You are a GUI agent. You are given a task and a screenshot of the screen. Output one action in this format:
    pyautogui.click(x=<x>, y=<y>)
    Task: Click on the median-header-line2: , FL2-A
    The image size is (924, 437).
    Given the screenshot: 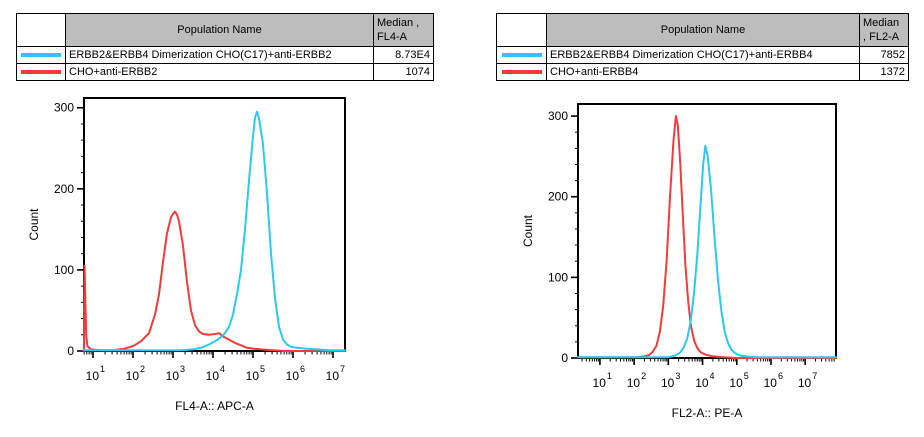 What is the action you would take?
    pyautogui.click(x=881, y=37)
    